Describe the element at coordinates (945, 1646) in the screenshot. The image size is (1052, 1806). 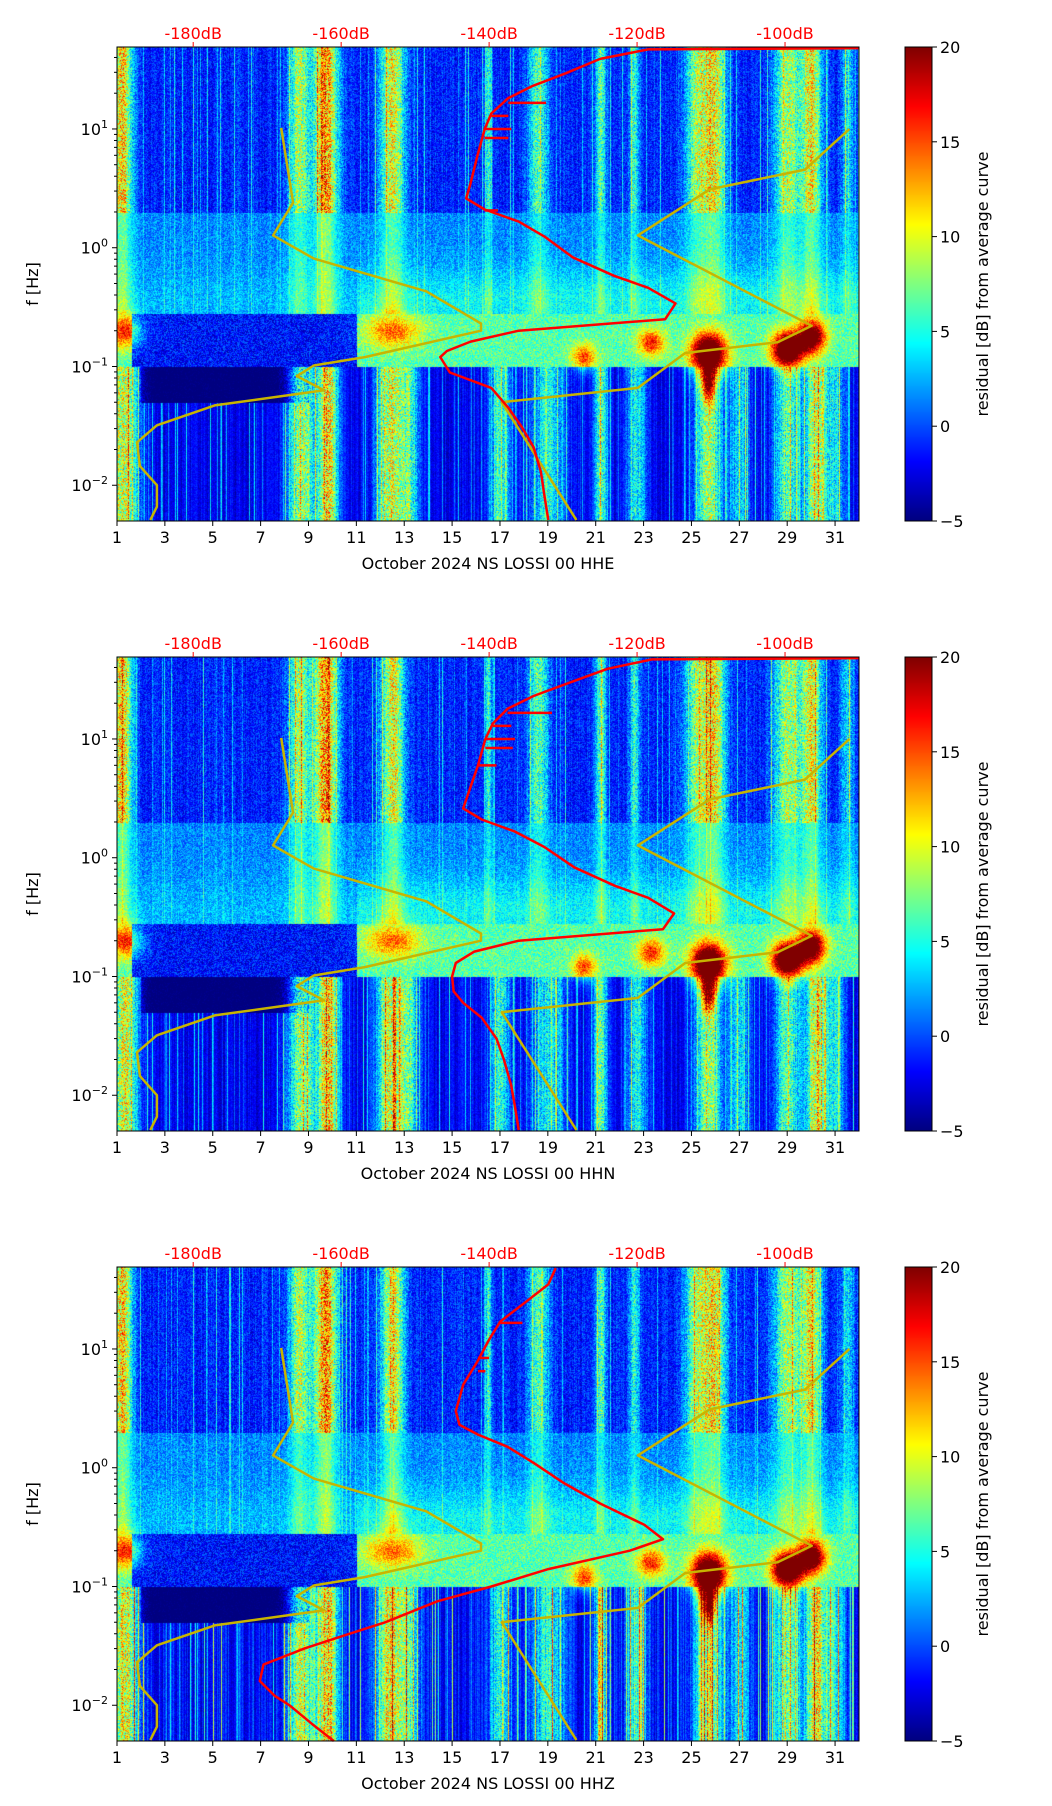
I see `colorbar-tick-label: 0` at that location.